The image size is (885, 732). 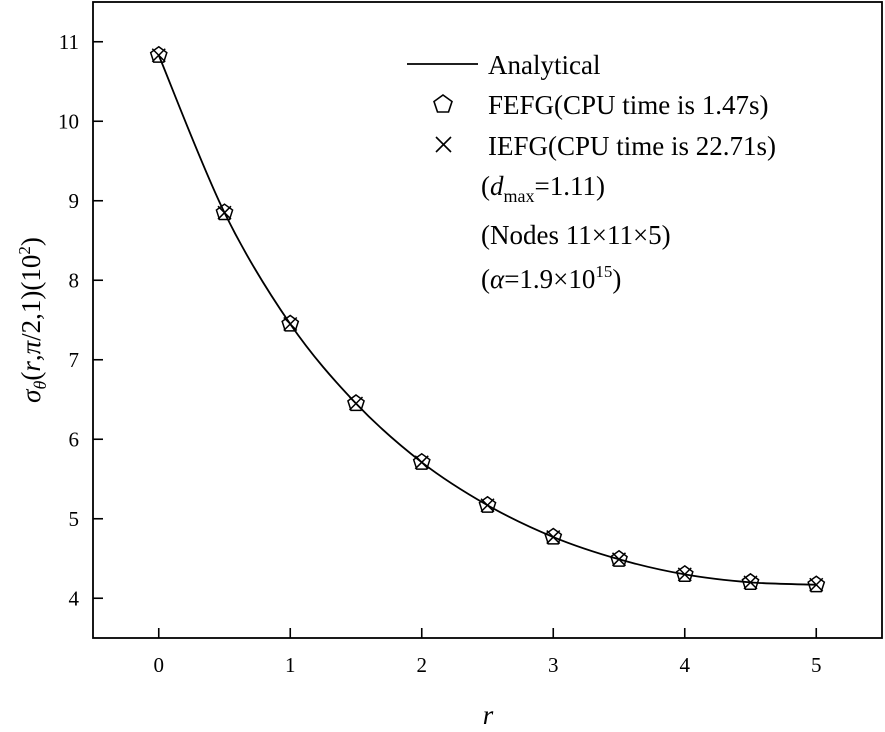 What do you see at coordinates (576, 235) in the screenshot?
I see `annotation-nodes: (Nodes 11×11×5)` at bounding box center [576, 235].